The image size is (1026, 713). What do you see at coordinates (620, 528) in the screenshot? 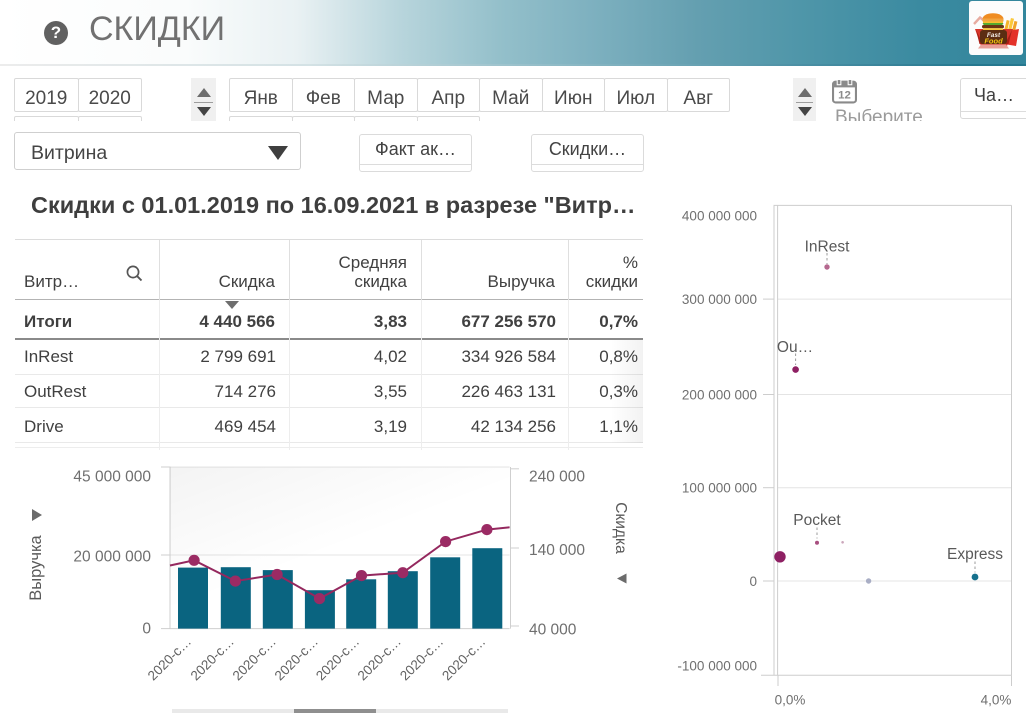
I see `svg-text: Скидка` at bounding box center [620, 528].